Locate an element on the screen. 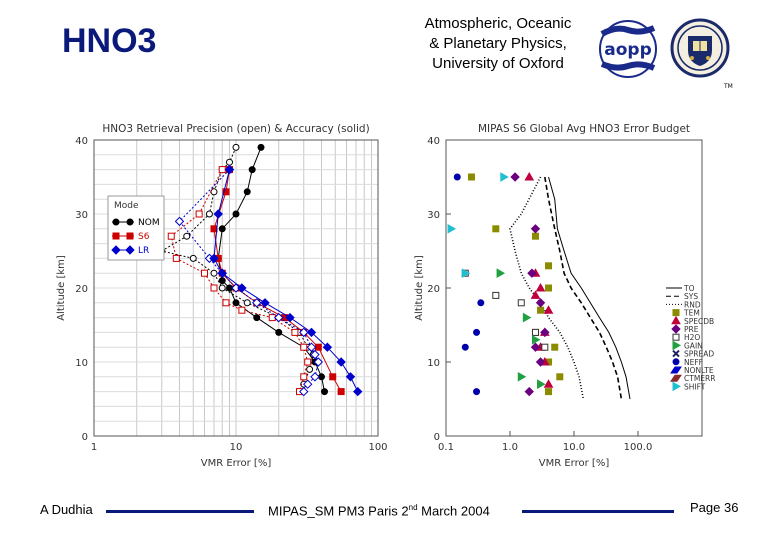 The width and height of the screenshot is (780, 540). chart-legend: Mode NOM S6 LR is located at coordinates (136, 228).